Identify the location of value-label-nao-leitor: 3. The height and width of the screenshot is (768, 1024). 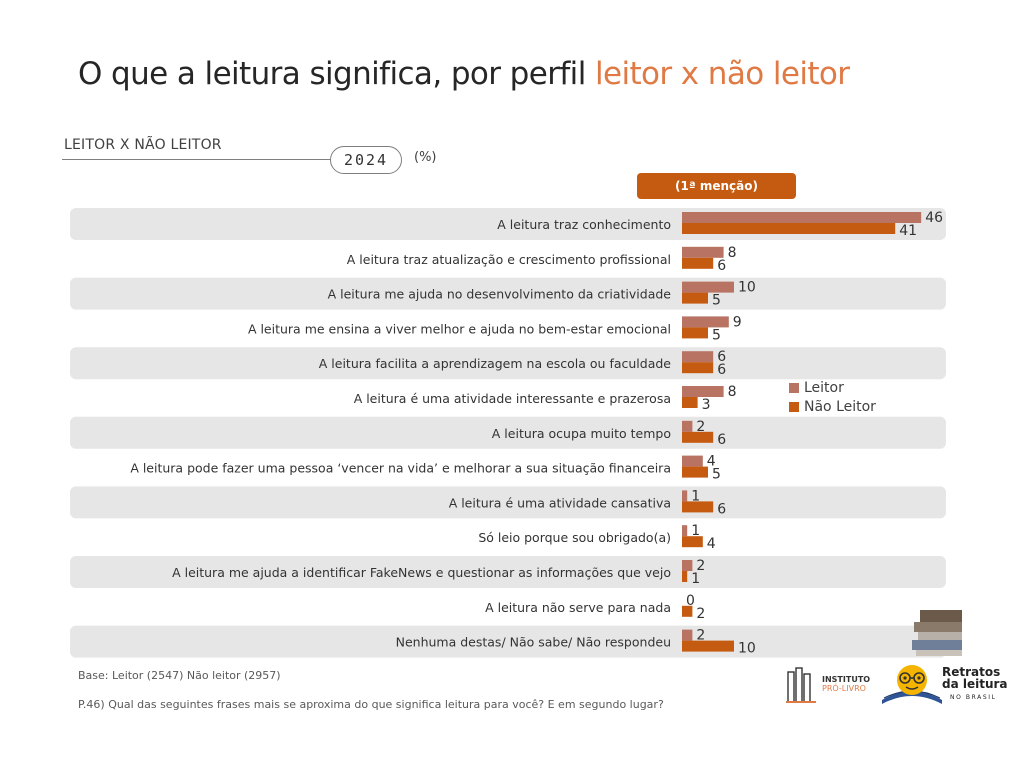
(706, 405).